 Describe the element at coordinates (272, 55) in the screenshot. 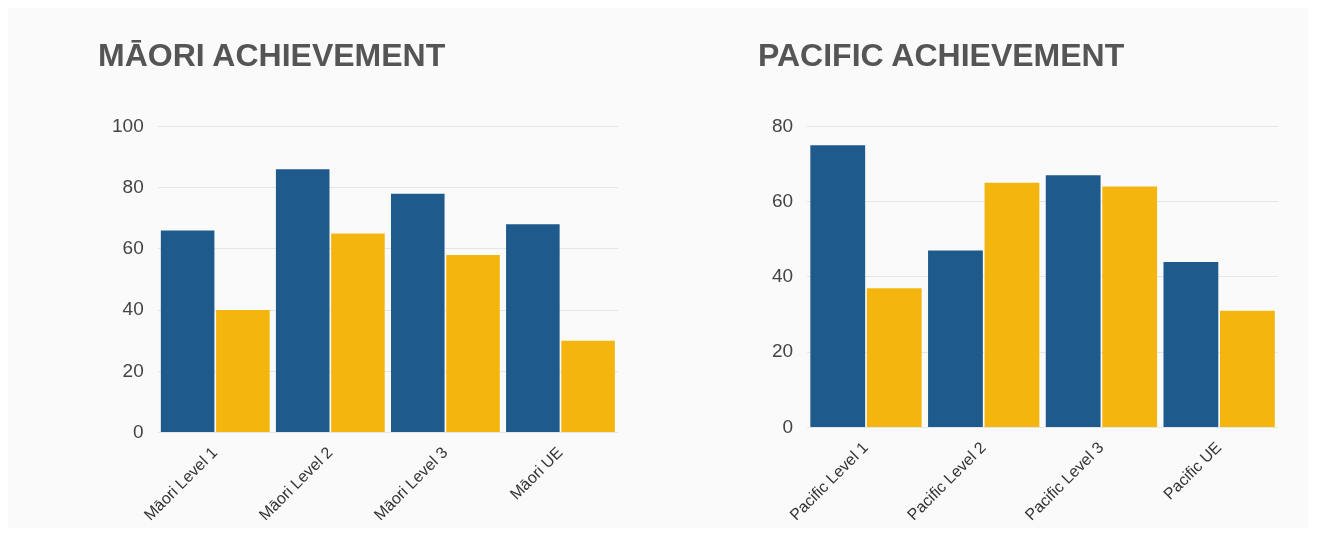

I see `chart-title: MĀORI ACHIEVEMENT` at that location.